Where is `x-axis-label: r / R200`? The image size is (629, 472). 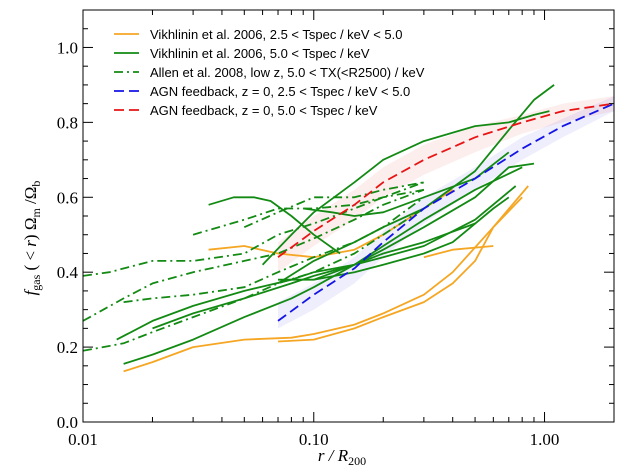
x-axis-label: r / R200 is located at coordinates (342, 457).